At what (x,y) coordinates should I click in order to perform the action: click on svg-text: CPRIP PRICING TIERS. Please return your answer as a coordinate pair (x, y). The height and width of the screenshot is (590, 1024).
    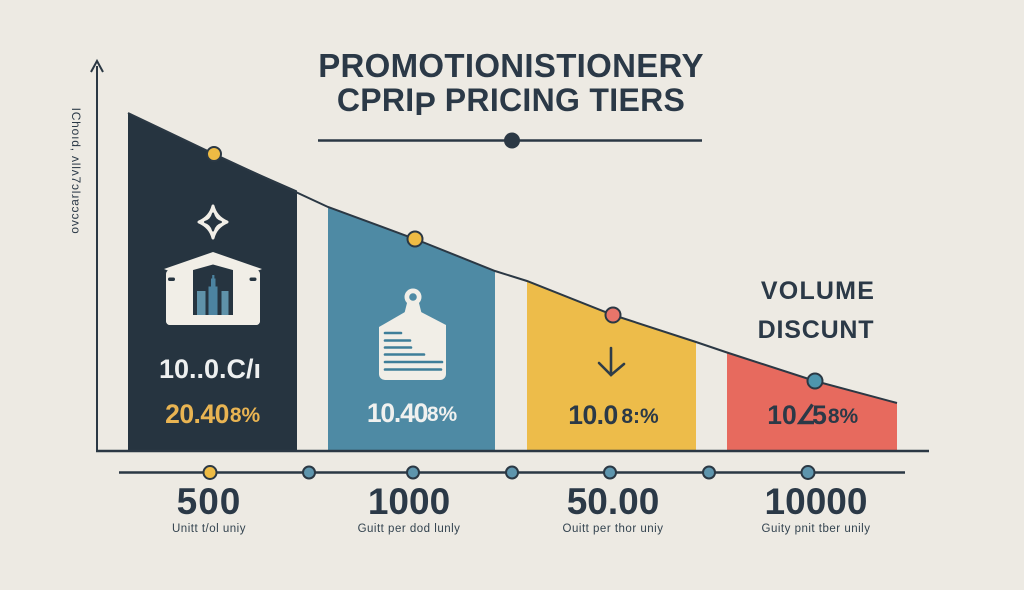
    Looking at the image, I should click on (511, 102).